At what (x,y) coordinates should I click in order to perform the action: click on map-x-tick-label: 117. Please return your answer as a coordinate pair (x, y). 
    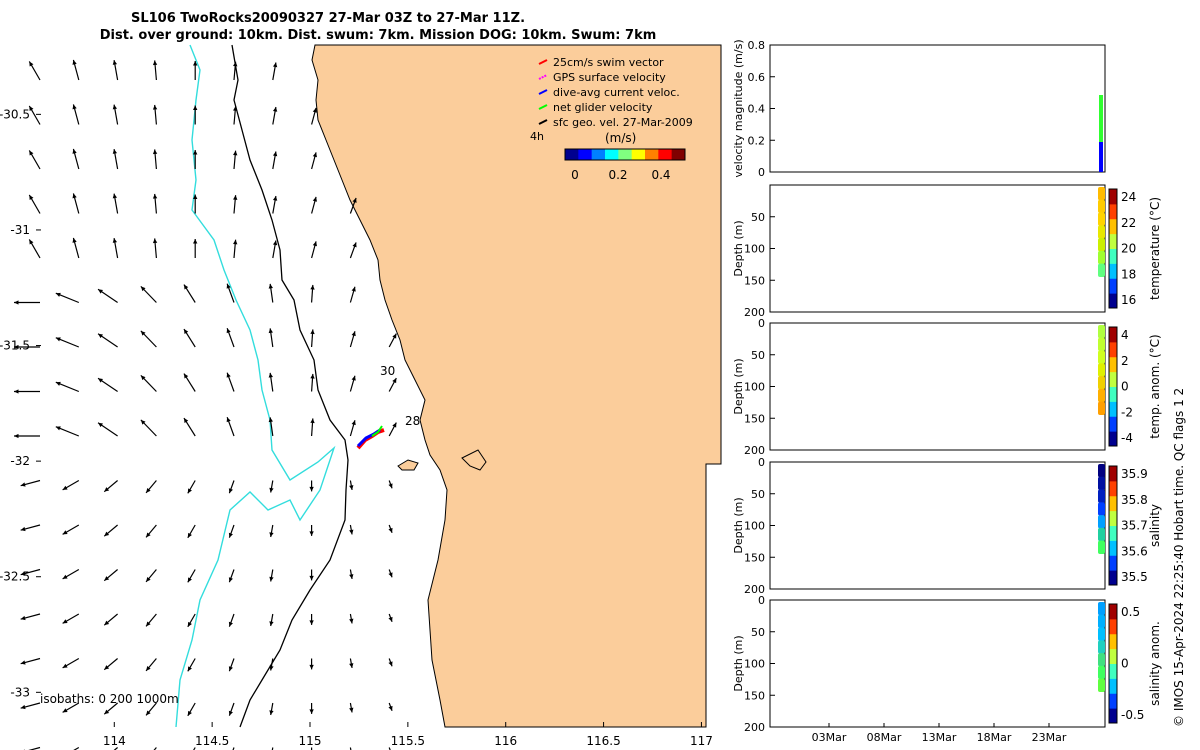
    Looking at the image, I should click on (701, 741).